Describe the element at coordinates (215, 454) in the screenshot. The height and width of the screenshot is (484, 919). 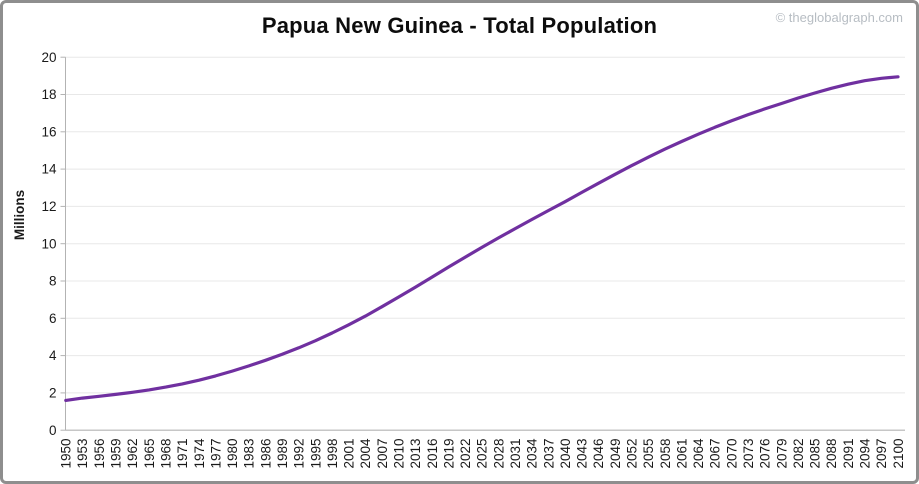
I see `x-tick-label: 1977` at that location.